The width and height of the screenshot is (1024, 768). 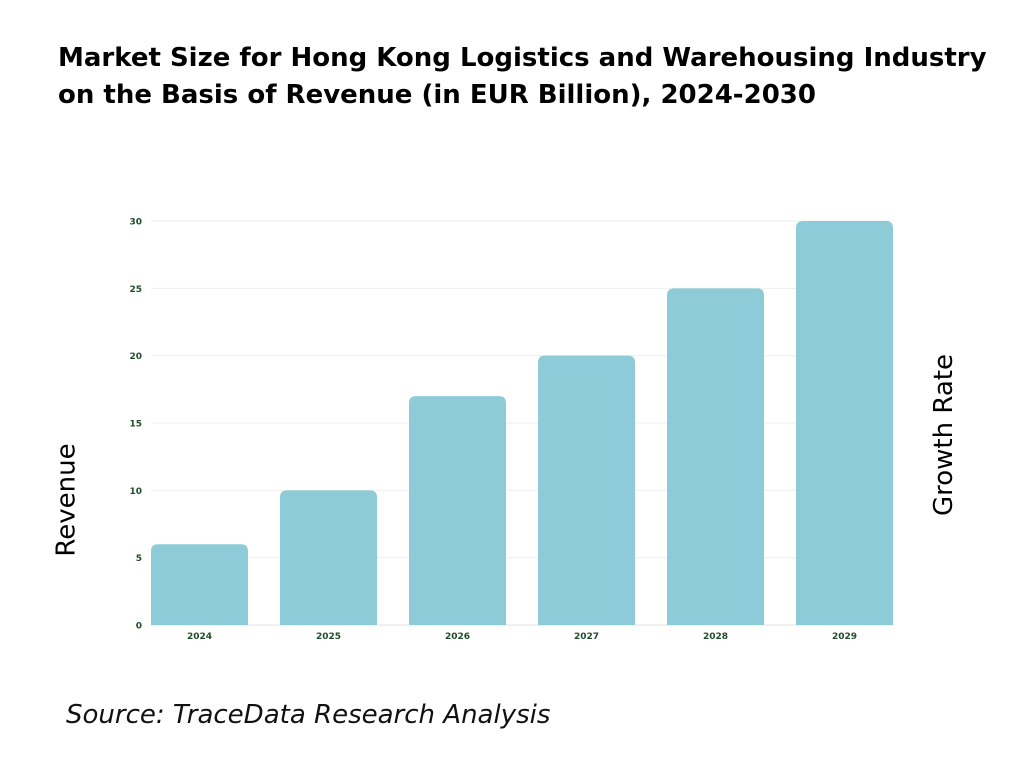 What do you see at coordinates (139, 559) in the screenshot?
I see `y-tick-label: 5` at bounding box center [139, 559].